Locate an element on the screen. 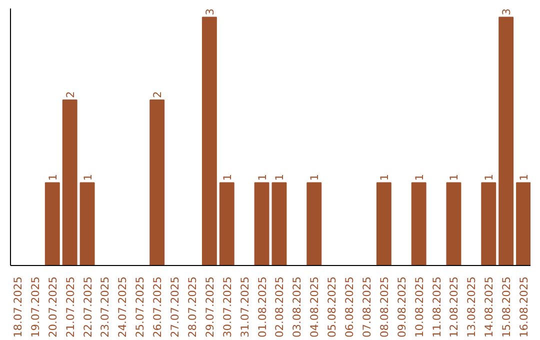 This screenshot has height=340, width=540. x-tick-label: 01.08.2025 is located at coordinates (262, 307).